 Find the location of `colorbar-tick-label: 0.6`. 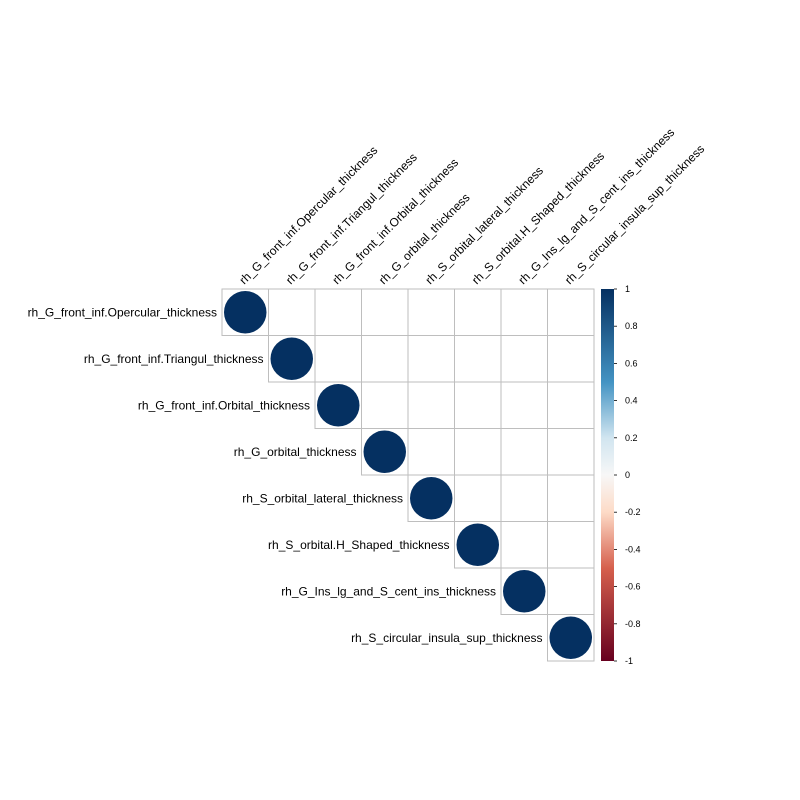

colorbar-tick-label: 0.6 is located at coordinates (631, 363).